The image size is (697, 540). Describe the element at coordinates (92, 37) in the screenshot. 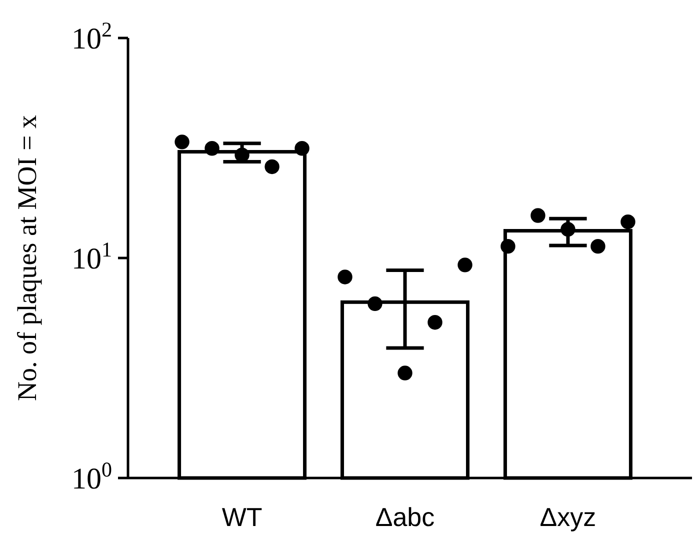

I see `y-tick-label: 10$^{2}$` at that location.